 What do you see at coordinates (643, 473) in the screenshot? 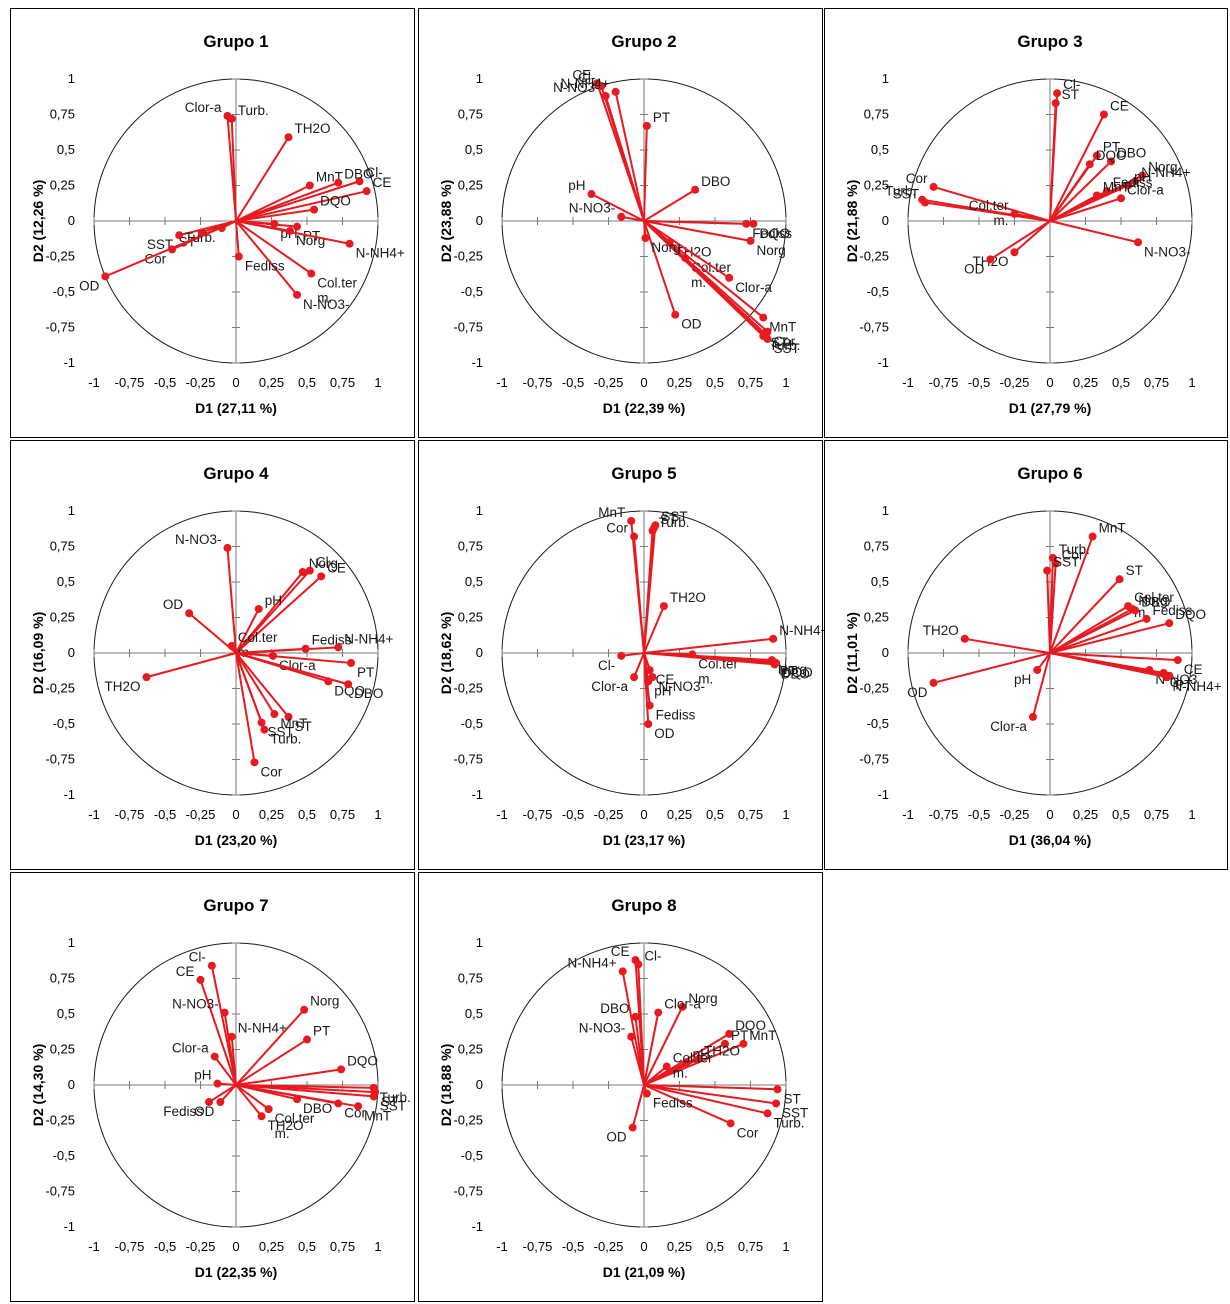
I see `chart-title: Grupo 5` at bounding box center [643, 473].